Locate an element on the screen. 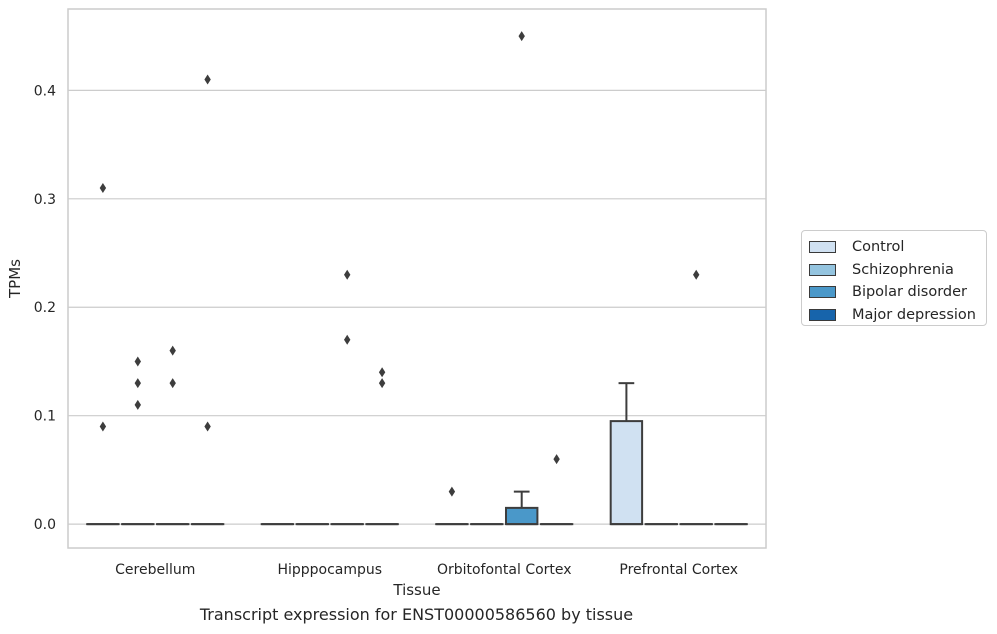 This screenshot has height=634, width=997. x-tick-label: Cerebellum is located at coordinates (155, 570).